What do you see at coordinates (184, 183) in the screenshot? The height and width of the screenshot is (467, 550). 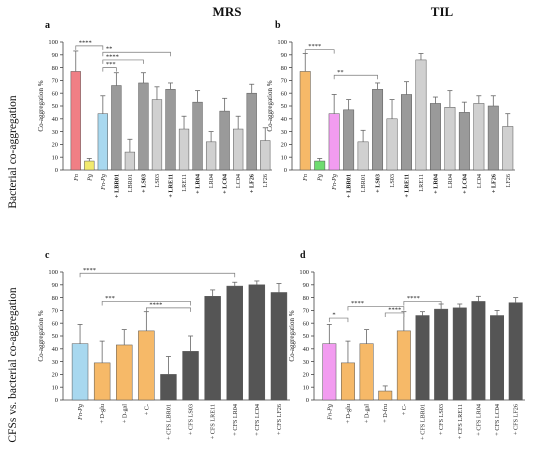 I see `category-label: LRE11` at bounding box center [184, 183].